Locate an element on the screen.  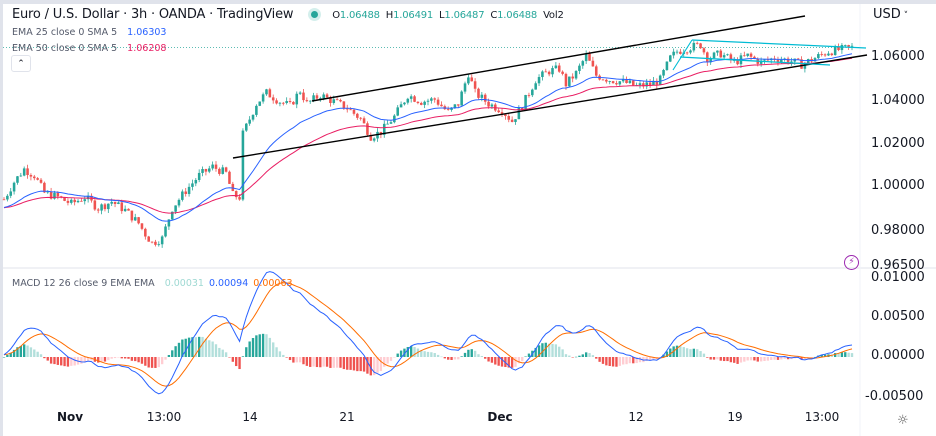
macd-label: MACD 12 26 close 9 EMA EMA is located at coordinates (83, 283).